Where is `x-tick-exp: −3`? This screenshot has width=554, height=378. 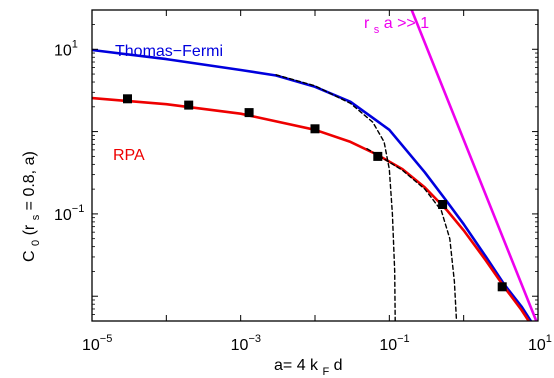 x-tick-exp: −3 is located at coordinates (254, 339).